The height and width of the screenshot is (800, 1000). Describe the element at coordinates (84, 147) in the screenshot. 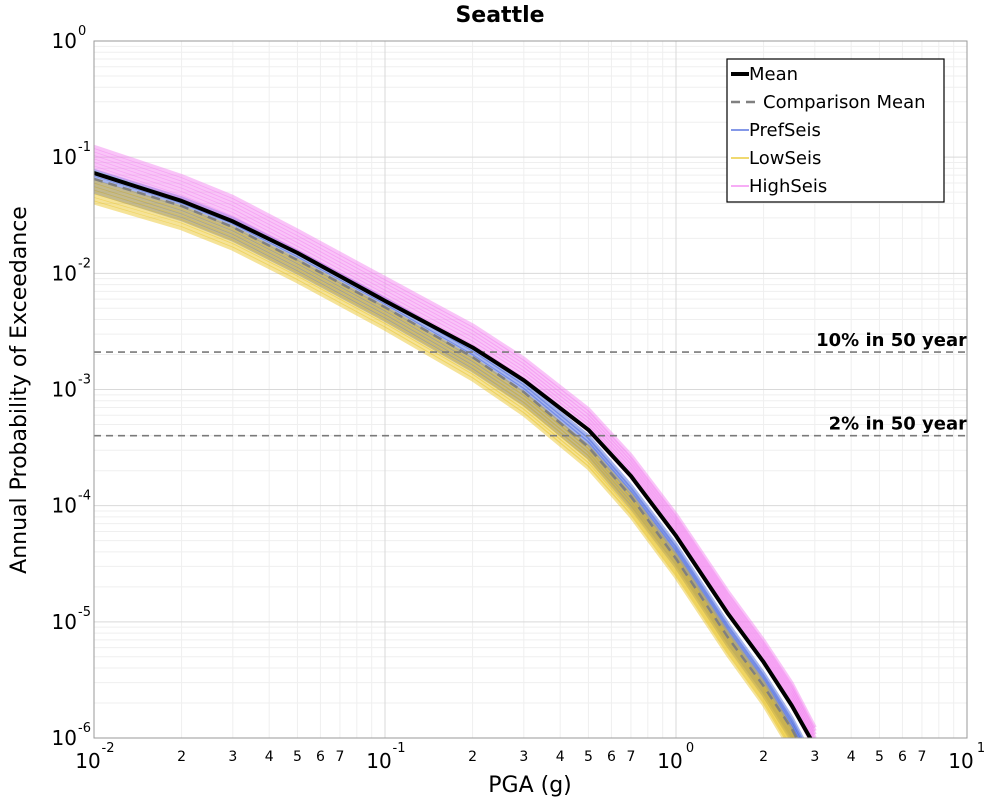

I see `y-tick-label-exponent: -1` at that location.